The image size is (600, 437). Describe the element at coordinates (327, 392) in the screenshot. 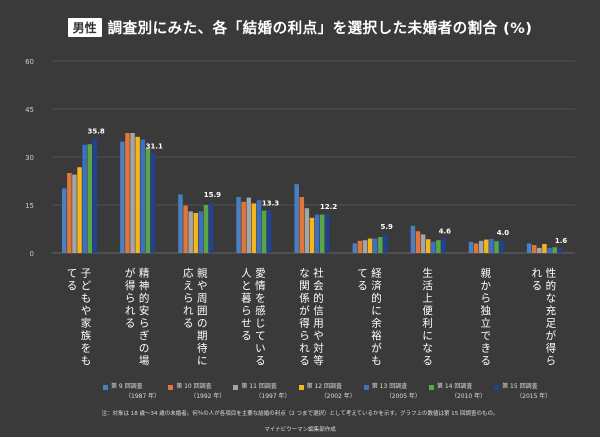

I see `legend-item: 第 12 回調査 （2002 年）` at that location.